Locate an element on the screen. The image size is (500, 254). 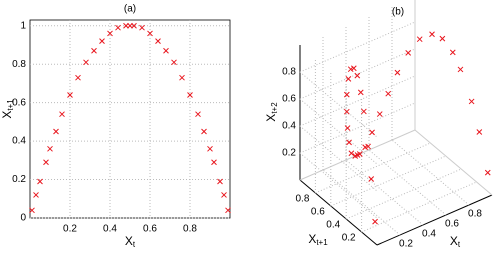
y-tick-label: 1 is located at coordinates (23, 25).